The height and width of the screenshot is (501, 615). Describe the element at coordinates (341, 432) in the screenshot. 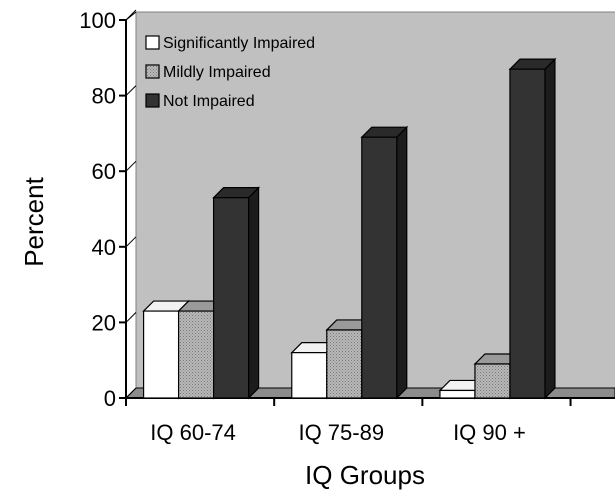

I see `x-tick-label: IQ 75-89` at that location.